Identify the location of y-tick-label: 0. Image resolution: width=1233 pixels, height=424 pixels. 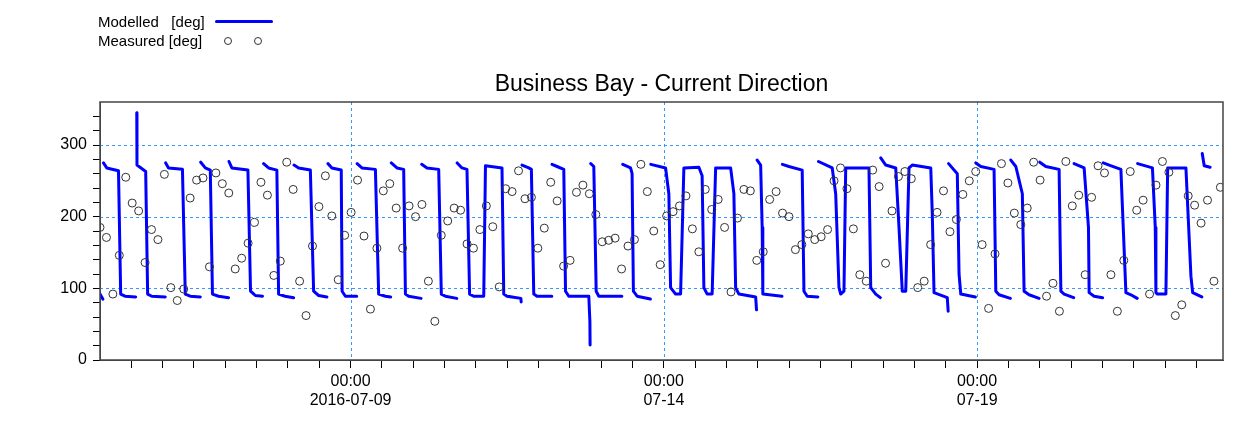
(83, 359).